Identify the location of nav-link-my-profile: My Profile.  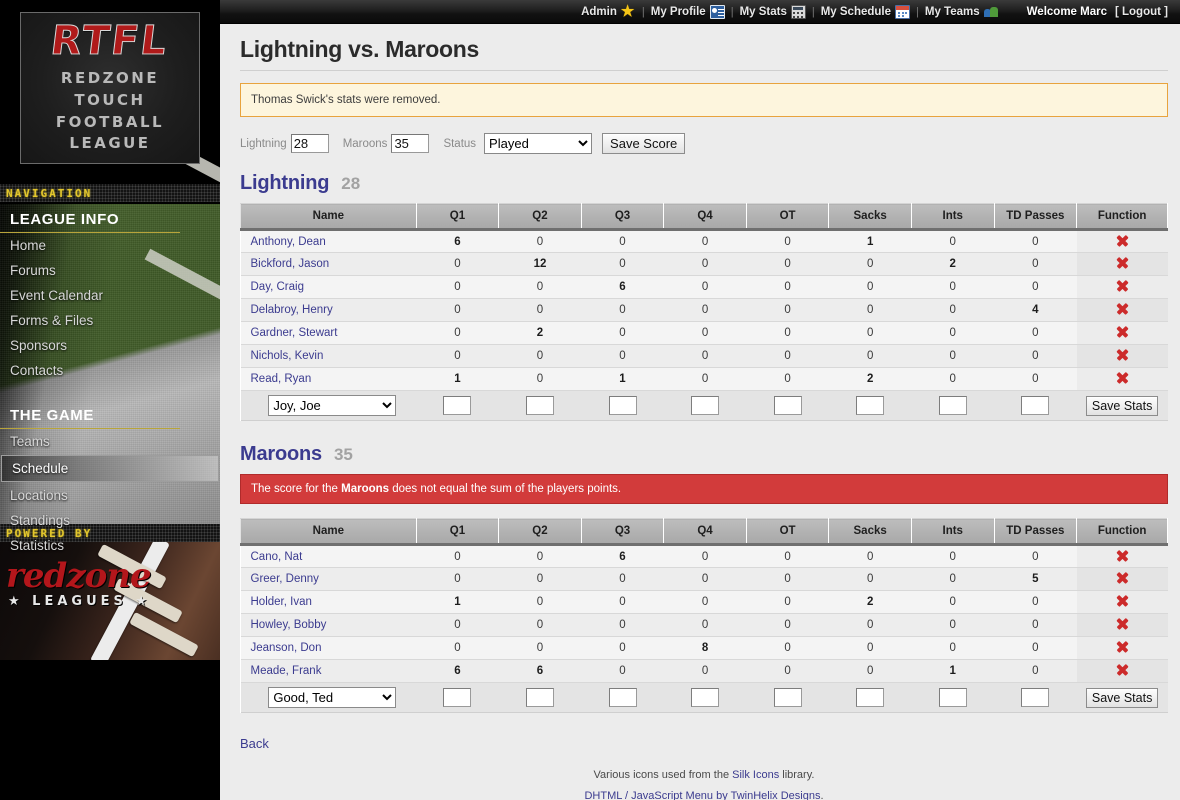
(688, 11).